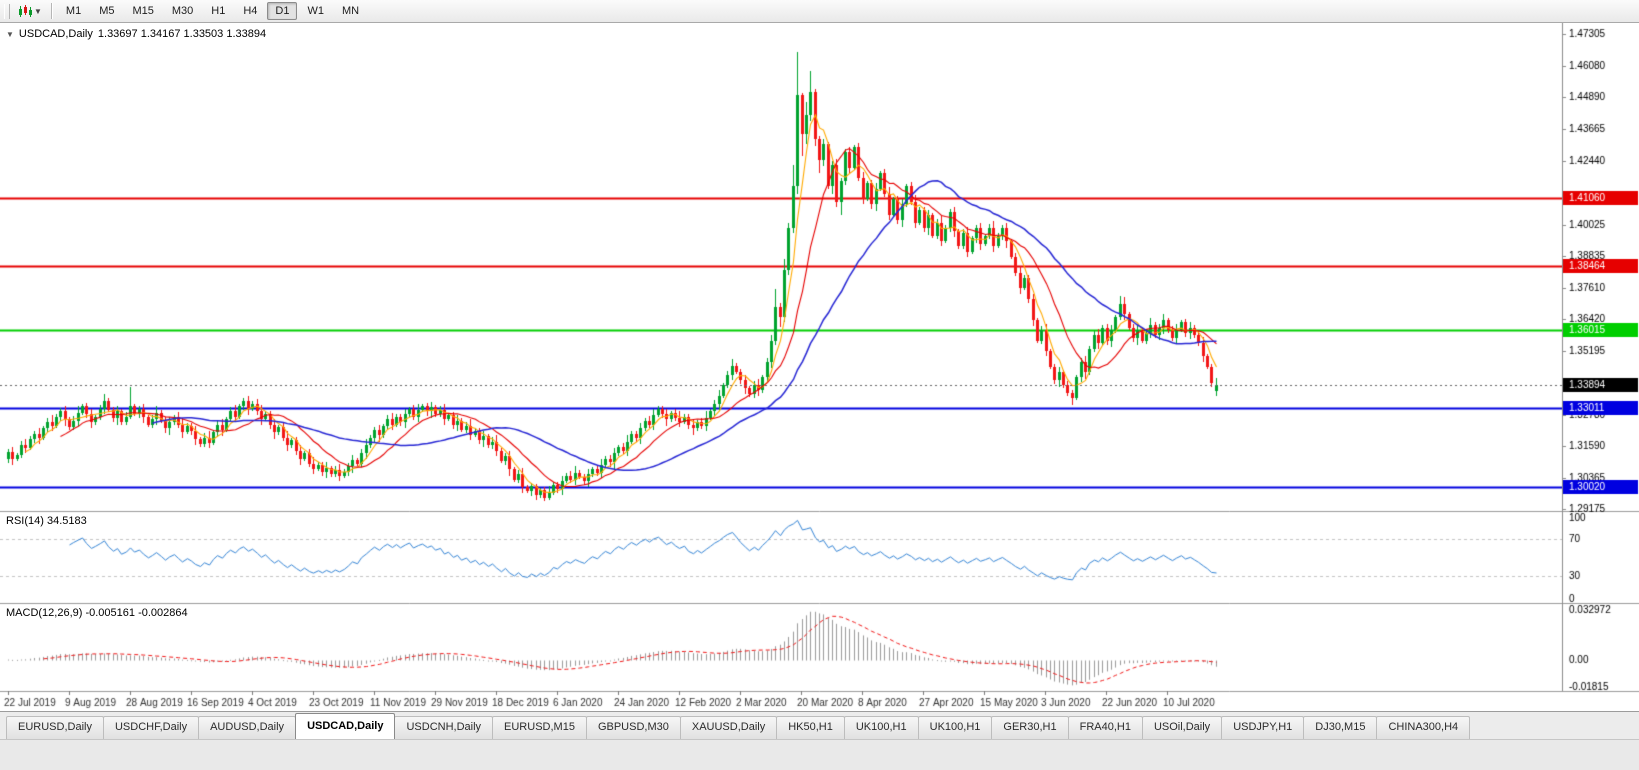  Describe the element at coordinates (10, 34) in the screenshot. I see `one-click-collapse-icon: ▼` at that location.